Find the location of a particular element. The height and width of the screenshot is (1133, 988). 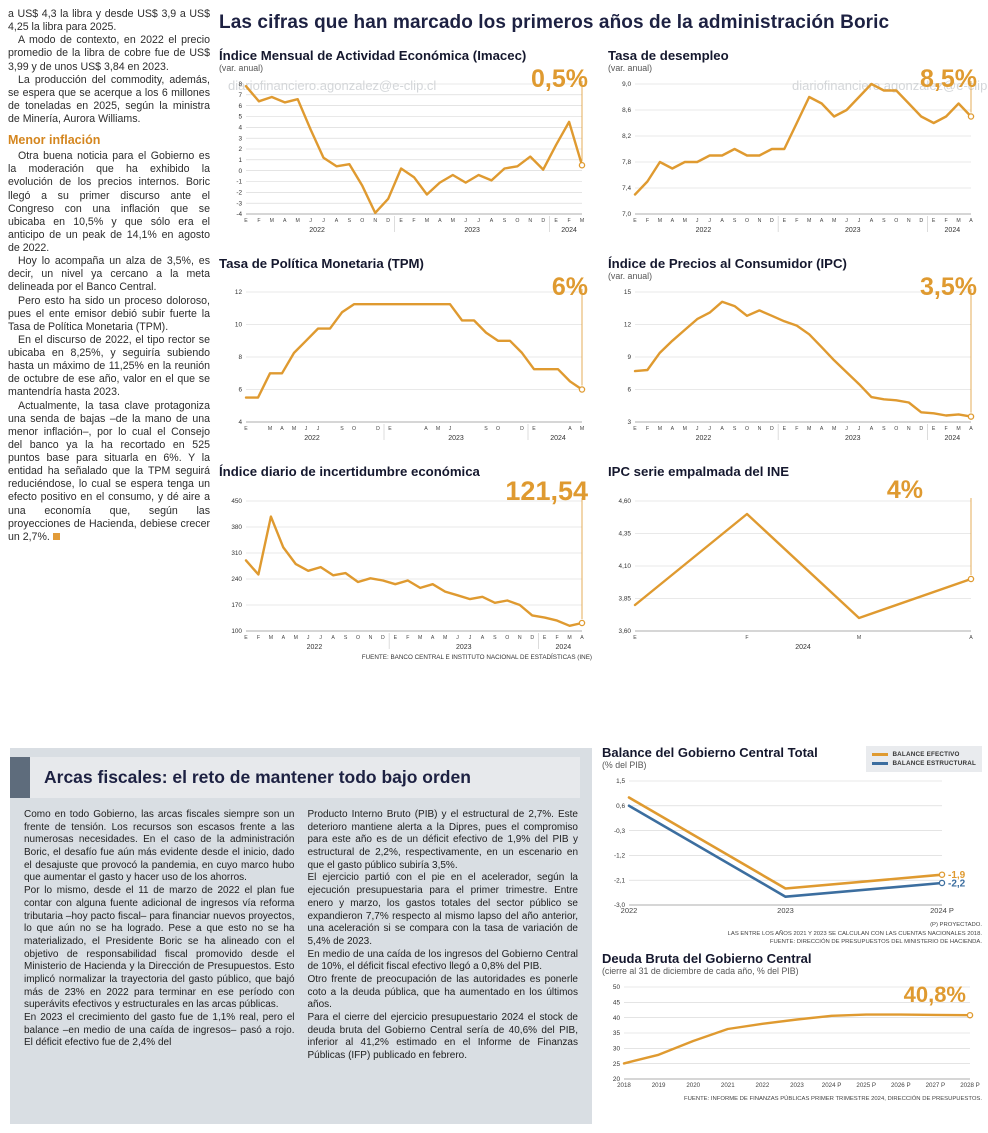

year-label: 2022 is located at coordinates (317, 230).